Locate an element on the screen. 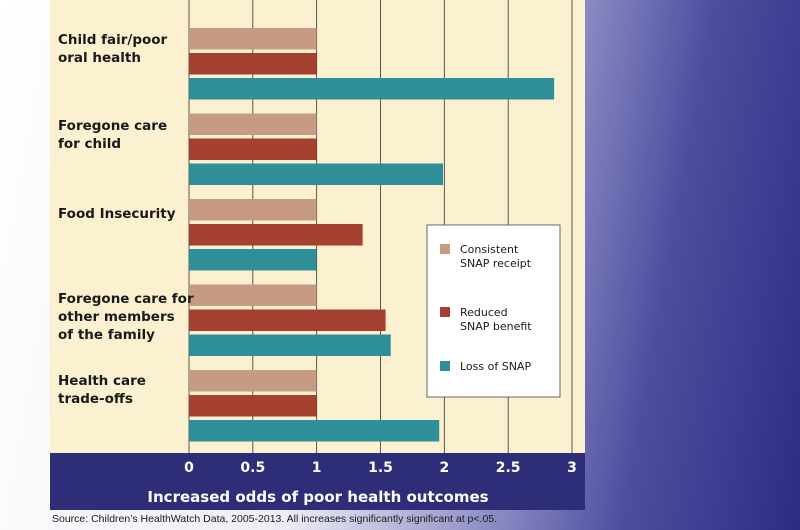 Image resolution: width=800 pixels, height=530 pixels. x-tick-label: 0.5 is located at coordinates (252, 468).